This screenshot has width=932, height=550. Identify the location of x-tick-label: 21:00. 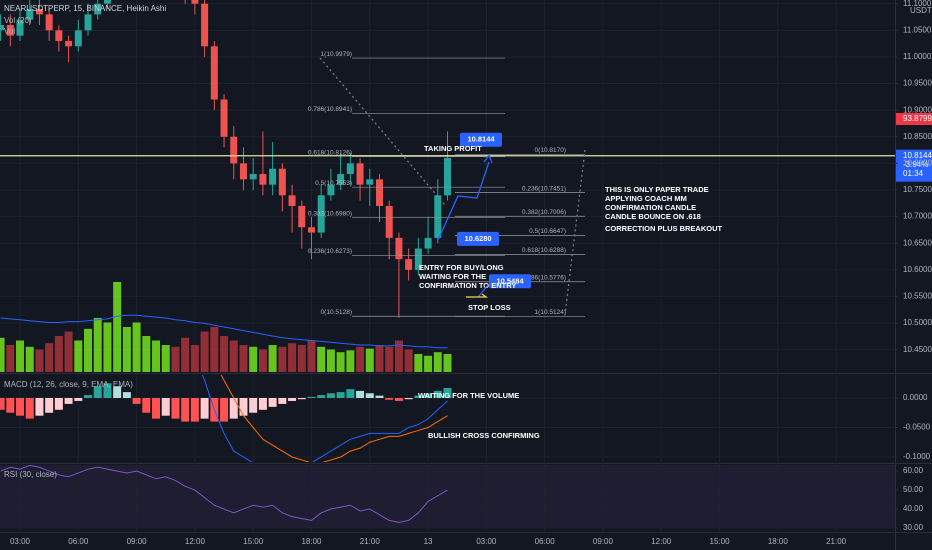
(370, 541).